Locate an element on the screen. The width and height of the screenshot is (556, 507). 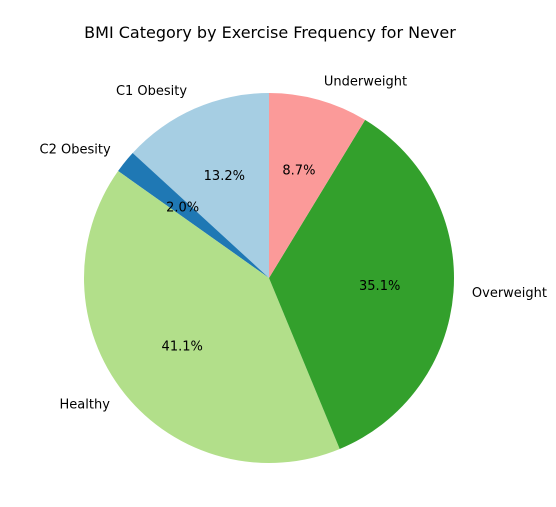
pie-slice-c2-obesity is located at coordinates (193, 215).